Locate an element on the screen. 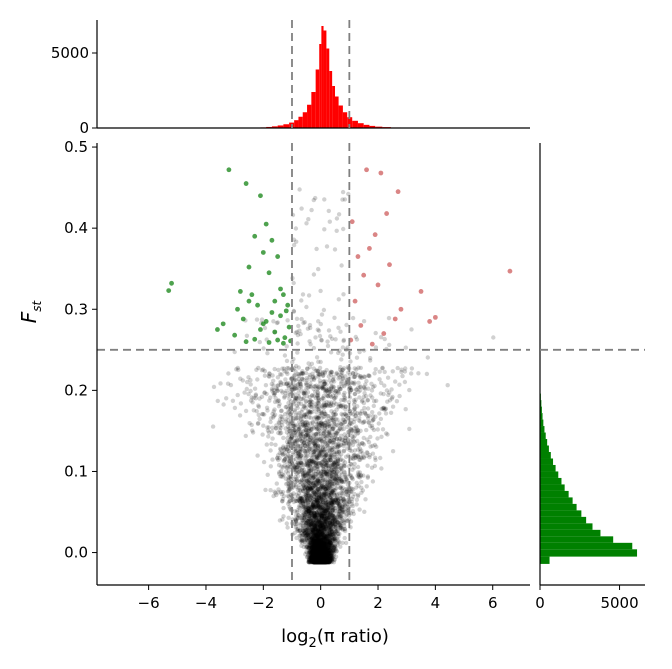 Image resolution: width=672 pixels, height=669 pixels. top-hist-y-tick-label: 0 is located at coordinates (84, 128).